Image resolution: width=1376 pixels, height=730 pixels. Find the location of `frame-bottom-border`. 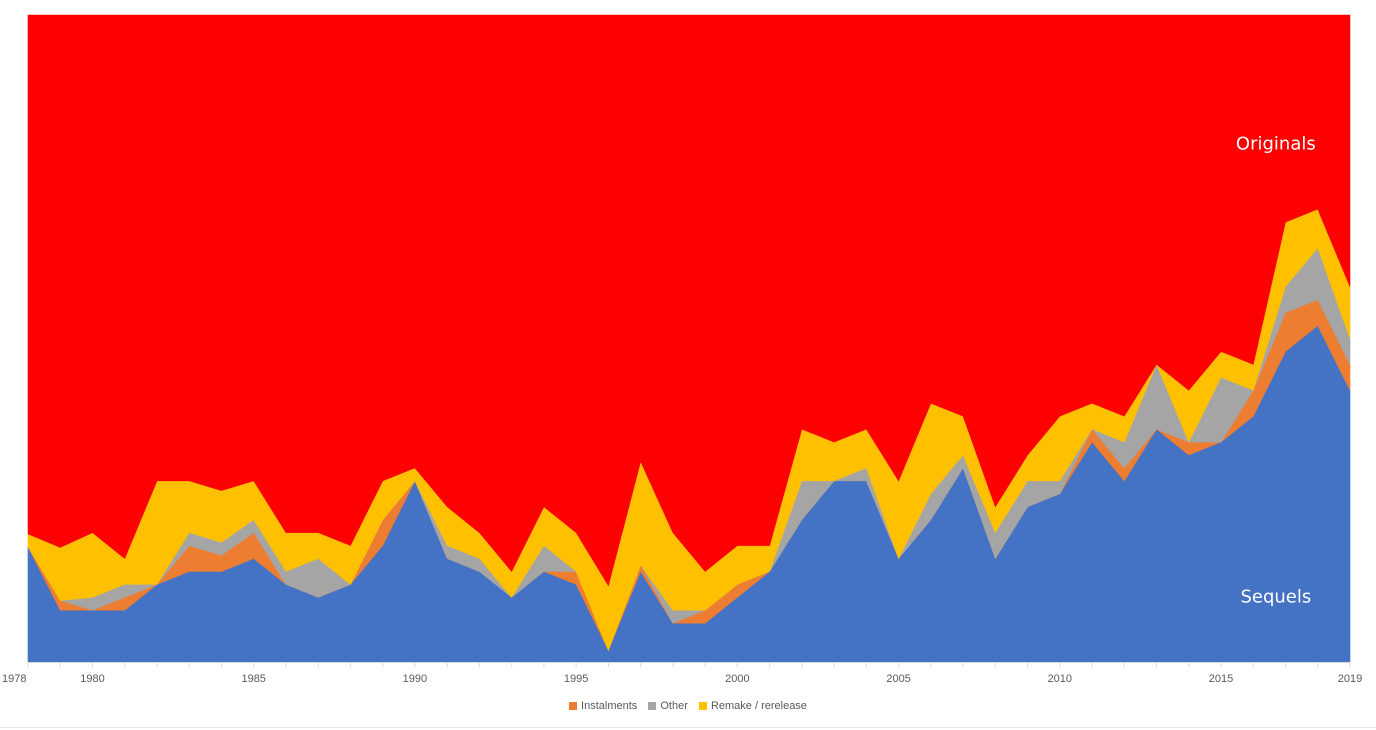

frame-bottom-border is located at coordinates (688, 727).